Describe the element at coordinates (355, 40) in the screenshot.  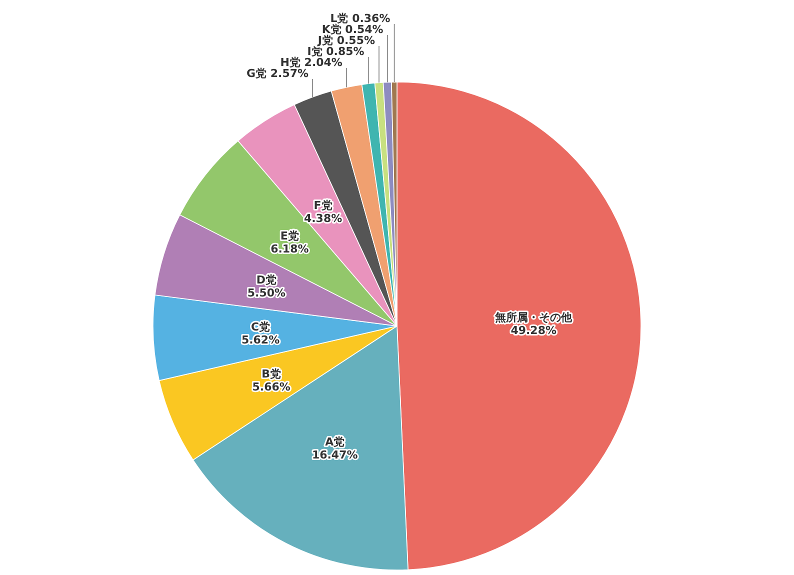
I see `data-label: 0.55%` at that location.